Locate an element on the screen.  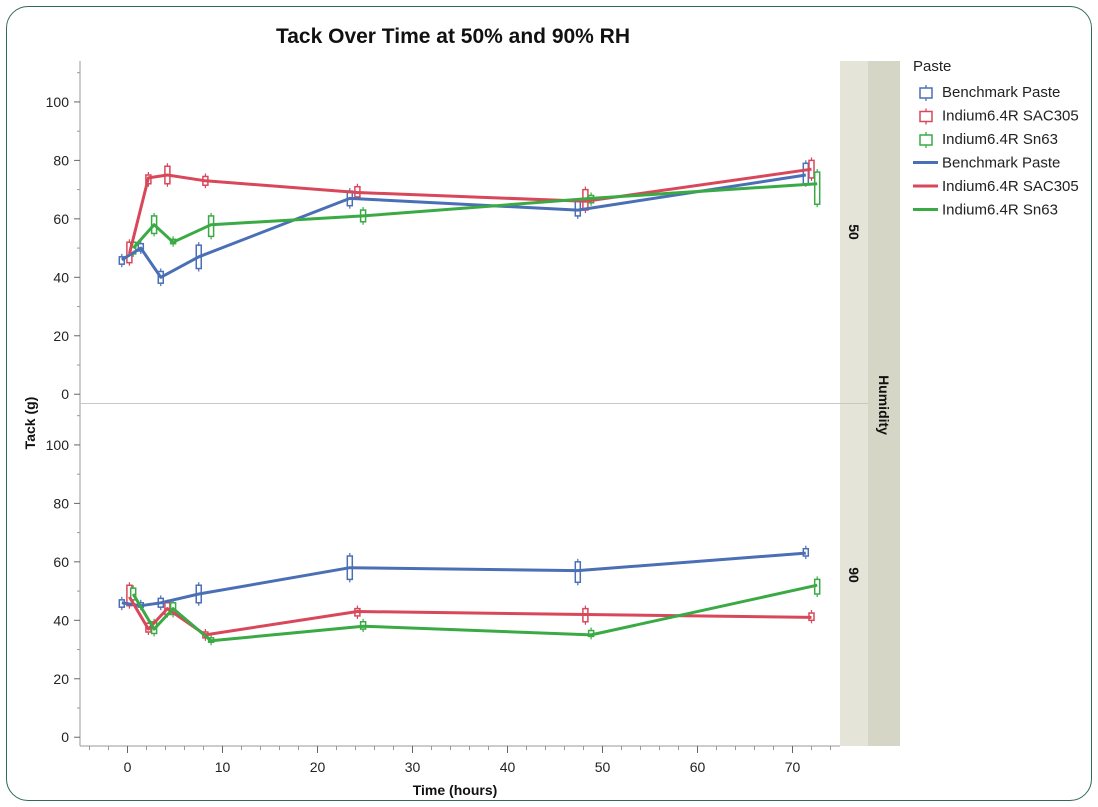
x-tick-label: 40 is located at coordinates (508, 767).